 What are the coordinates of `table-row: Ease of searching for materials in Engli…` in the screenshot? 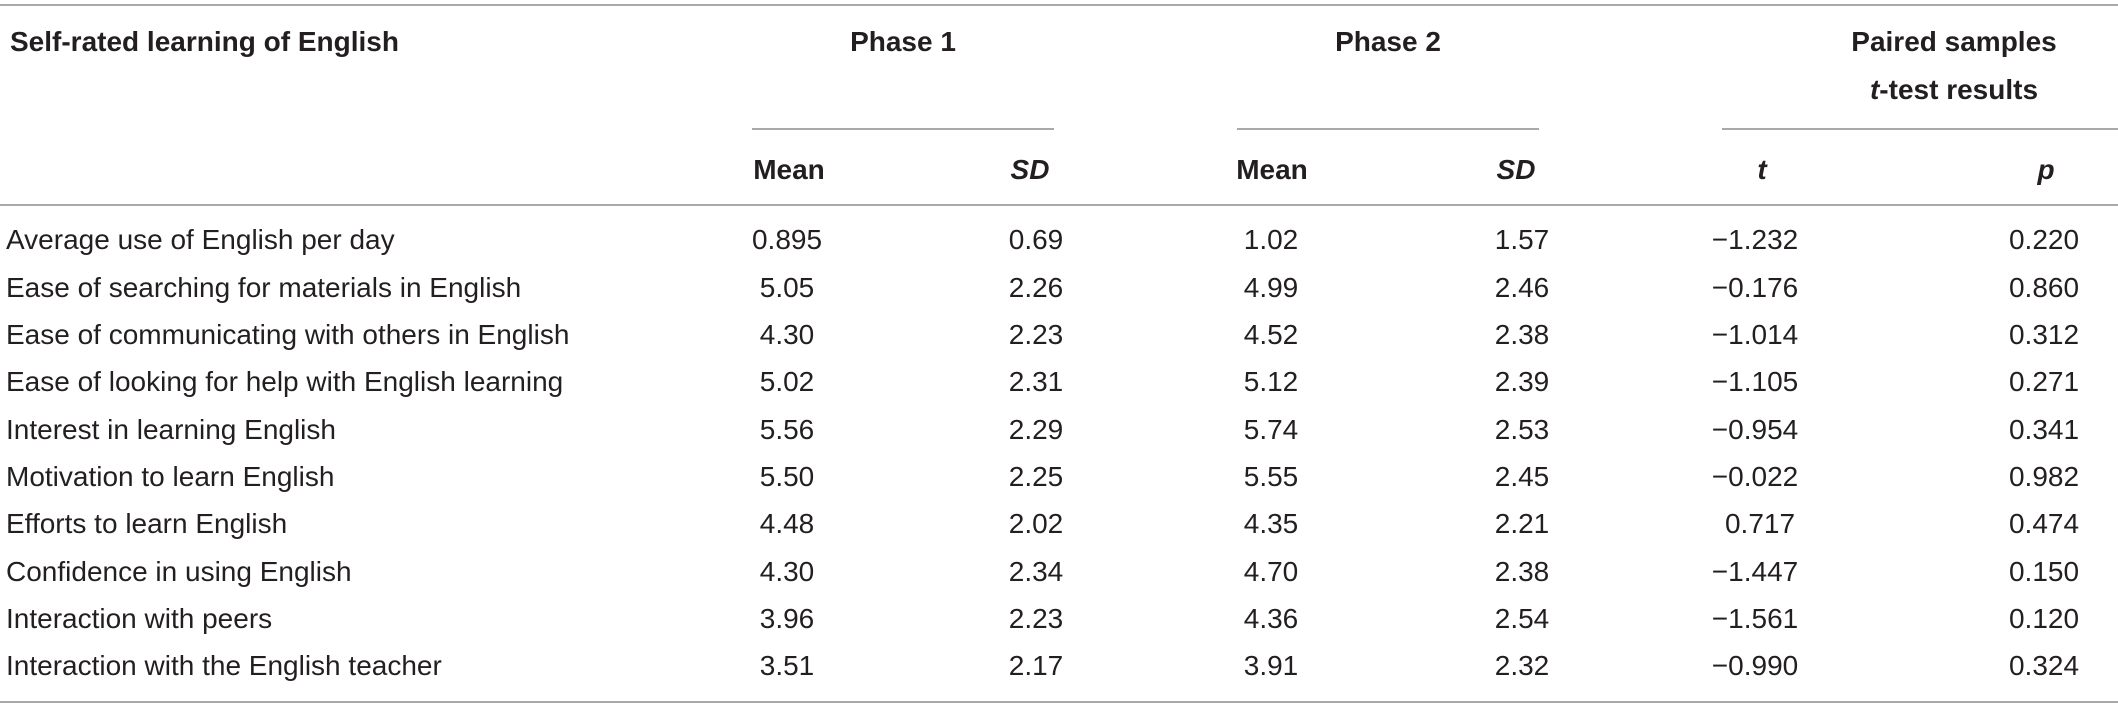 It's located at (1059, 288).